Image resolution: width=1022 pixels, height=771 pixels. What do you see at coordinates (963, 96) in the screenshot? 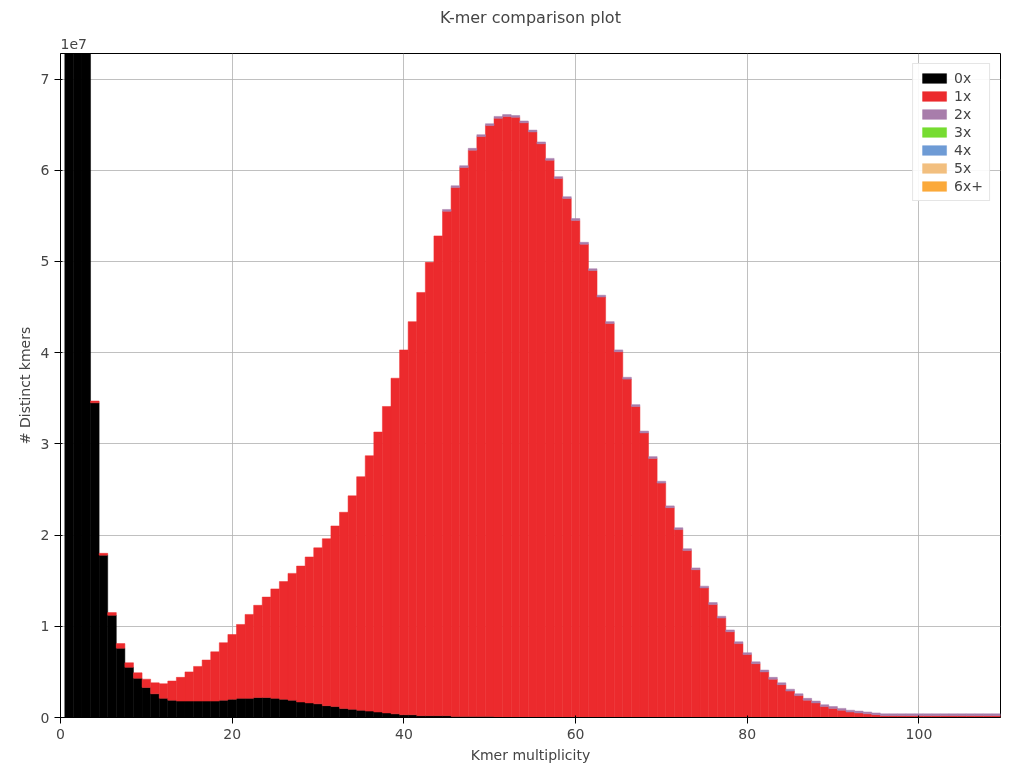
I see `legend-label: 1x` at bounding box center [963, 96].